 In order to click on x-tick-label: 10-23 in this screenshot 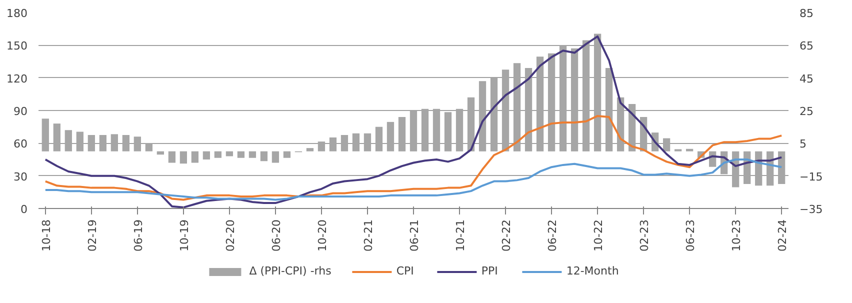, I will do `click(737, 235)`.